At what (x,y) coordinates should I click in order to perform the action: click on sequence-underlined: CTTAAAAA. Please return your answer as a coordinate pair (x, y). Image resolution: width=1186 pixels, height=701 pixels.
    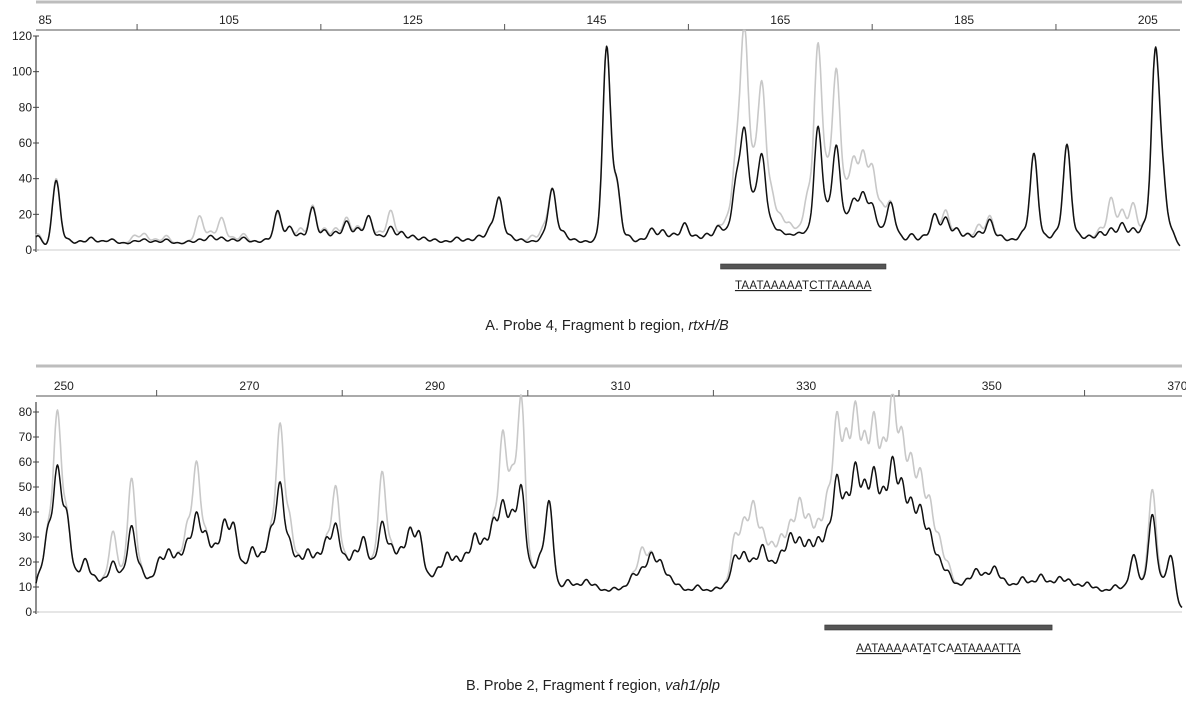
    Looking at the image, I should click on (840, 286).